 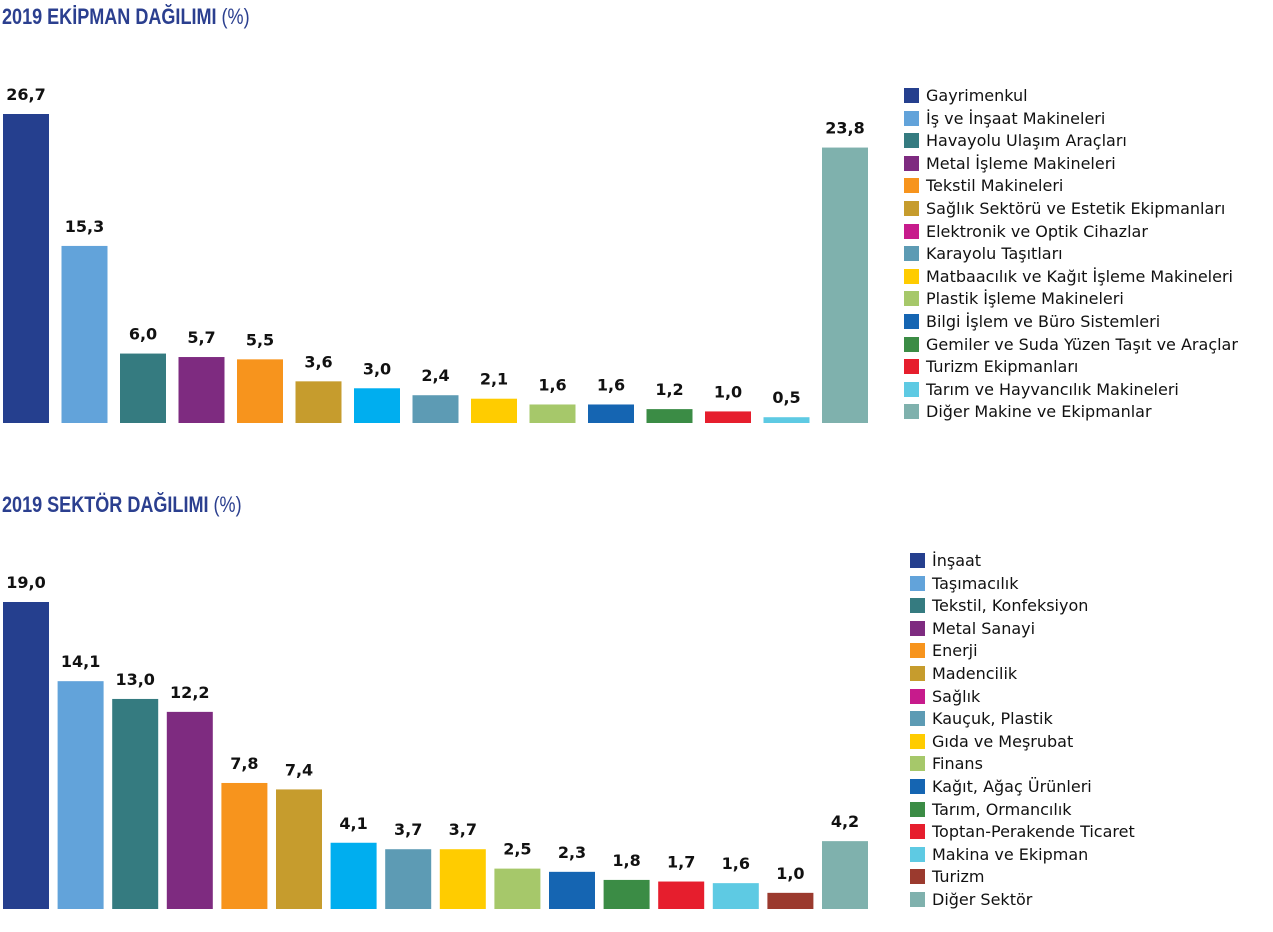 What do you see at coordinates (1071, 345) in the screenshot?
I see `legend-item: Gemiler ve Suda Yüzen Taşıt ve Araçlar` at bounding box center [1071, 345].